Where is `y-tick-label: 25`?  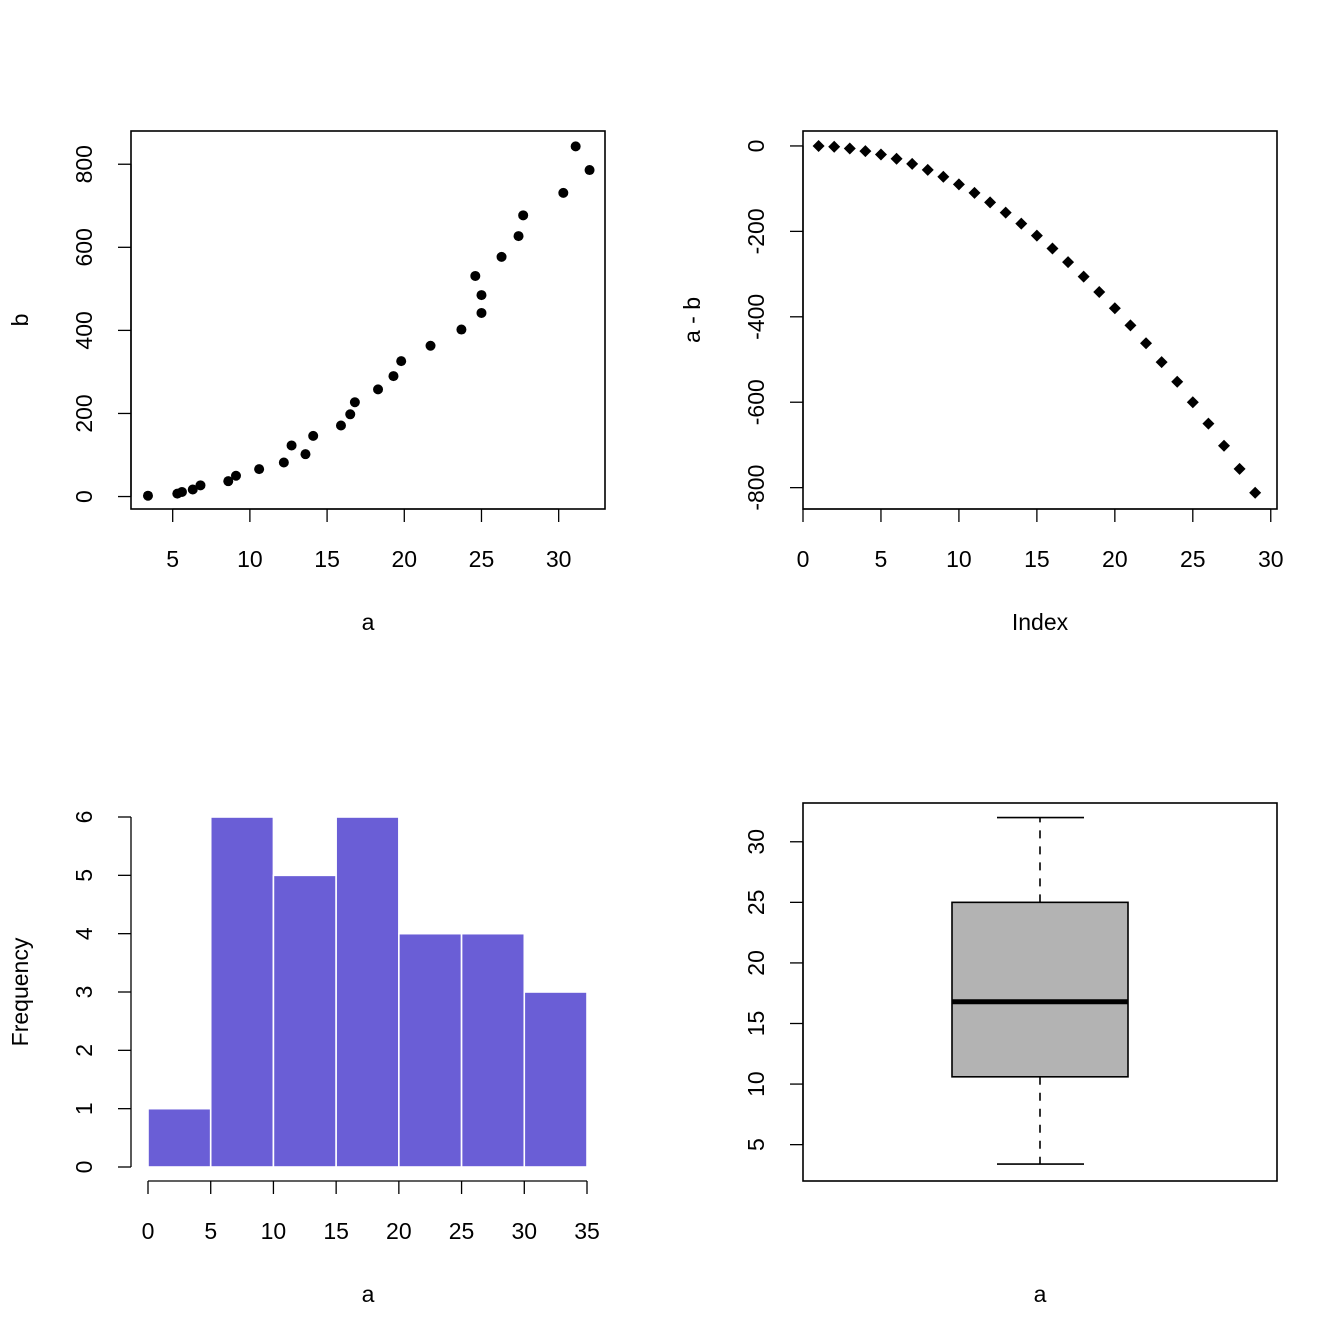
y-tick-label: 25 is located at coordinates (756, 903).